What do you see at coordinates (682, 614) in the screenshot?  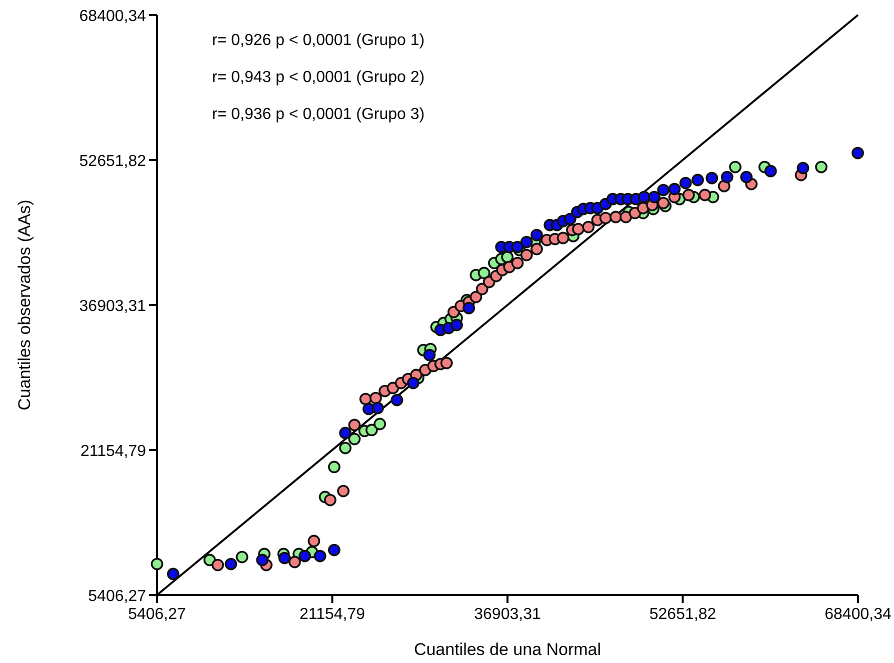 I see `x-tick-label: 52651,82` at bounding box center [682, 614].